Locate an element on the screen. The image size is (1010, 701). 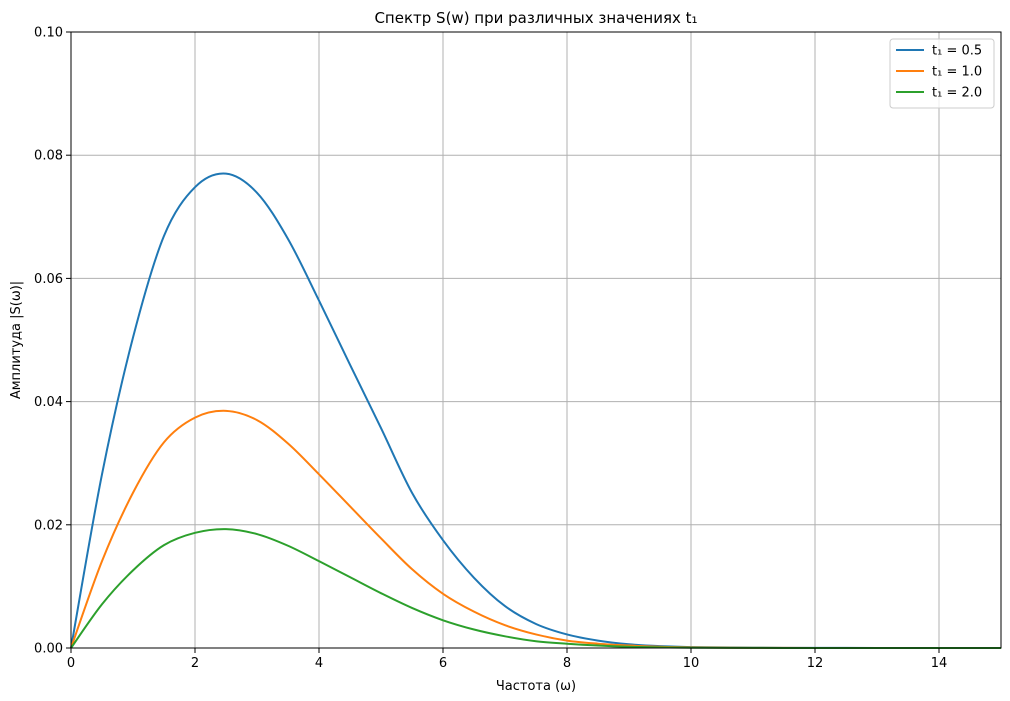
legend: t₁ = 0.5 t₁ = 1.0 t₁ = 2.0 is located at coordinates (942, 73).